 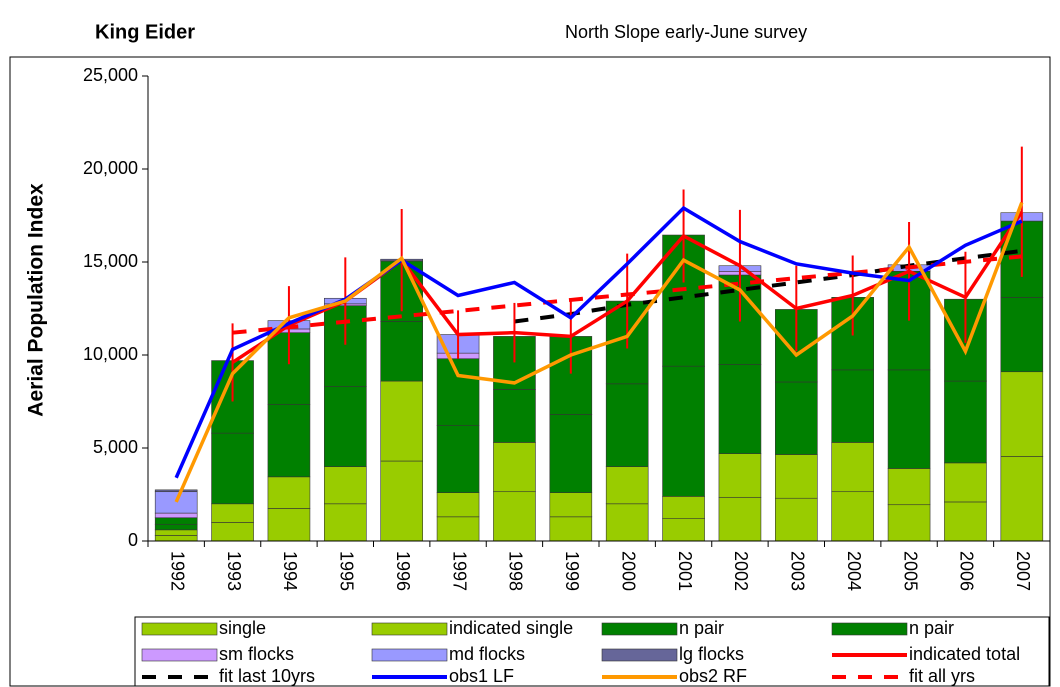 I want to click on legend-label: obs1 LF, so click(x=481, y=676).